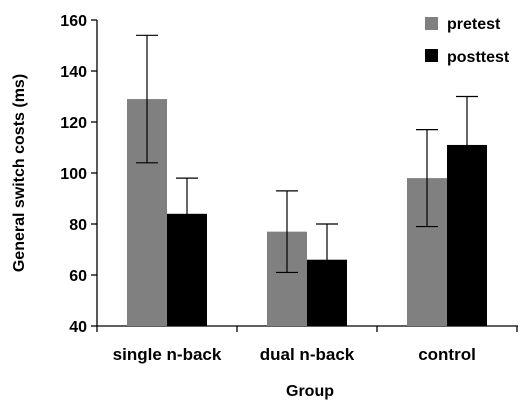  What do you see at coordinates (78, 276) in the screenshot?
I see `y-tick-label: 60` at bounding box center [78, 276].